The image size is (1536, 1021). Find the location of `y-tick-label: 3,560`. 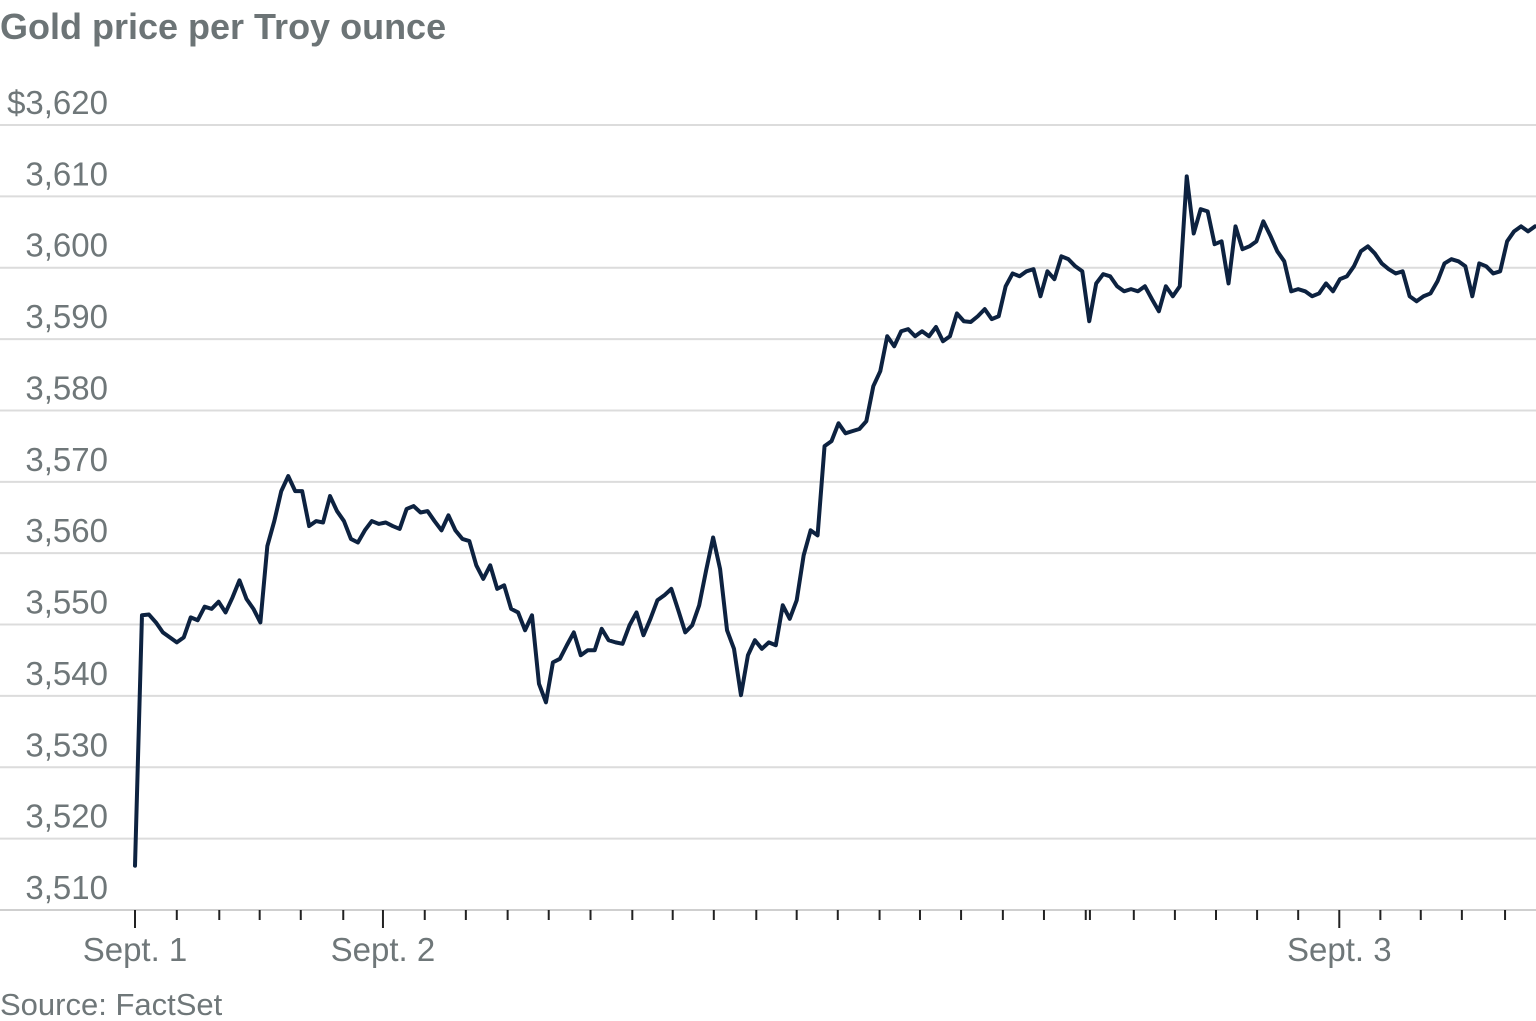

y-tick-label: 3,560 is located at coordinates (66, 530).